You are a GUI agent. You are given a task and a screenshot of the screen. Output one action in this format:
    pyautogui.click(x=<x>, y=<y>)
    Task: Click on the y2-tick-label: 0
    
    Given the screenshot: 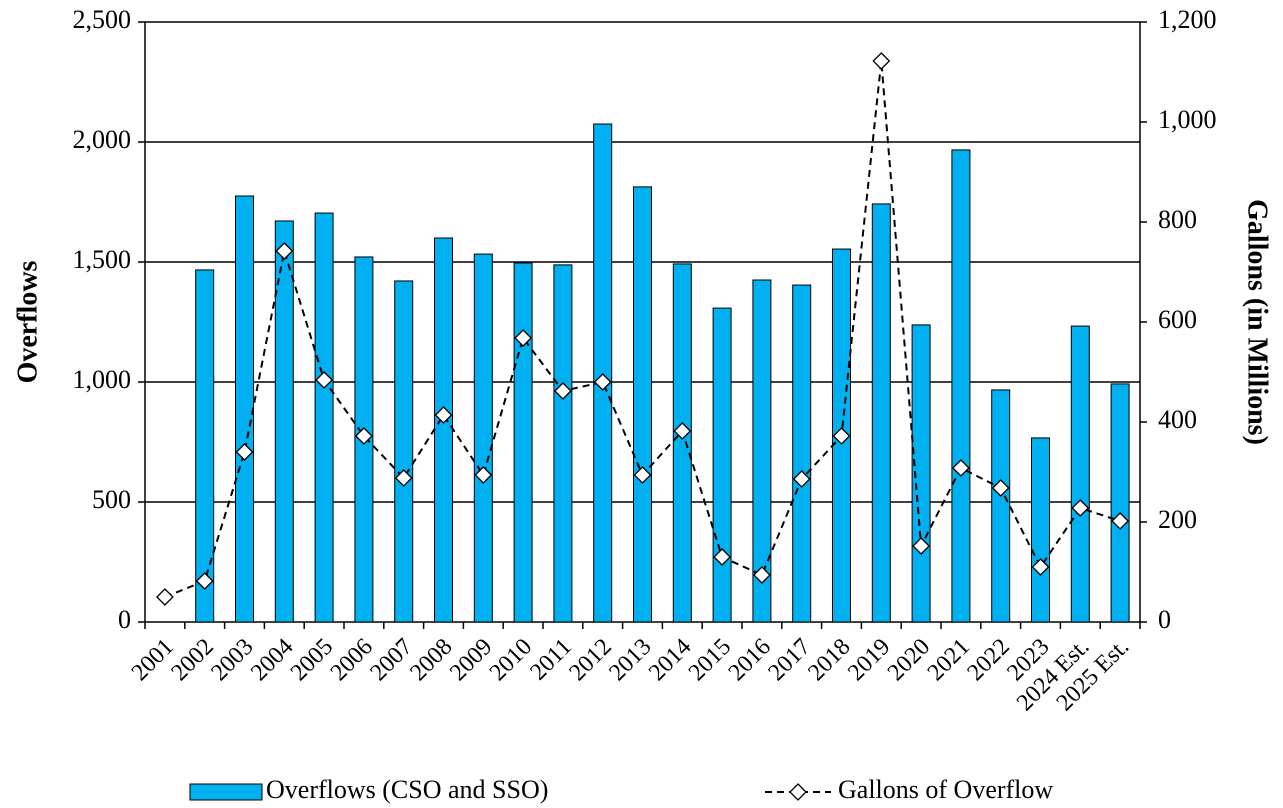 What is the action you would take?
    pyautogui.click(x=1164, y=619)
    